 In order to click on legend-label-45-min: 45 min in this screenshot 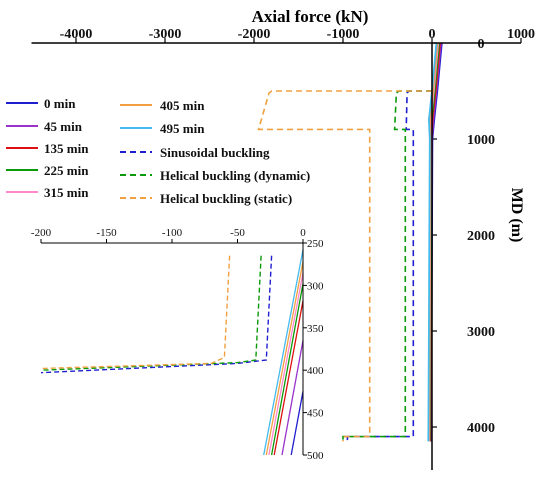, I will do `click(63, 126)`.